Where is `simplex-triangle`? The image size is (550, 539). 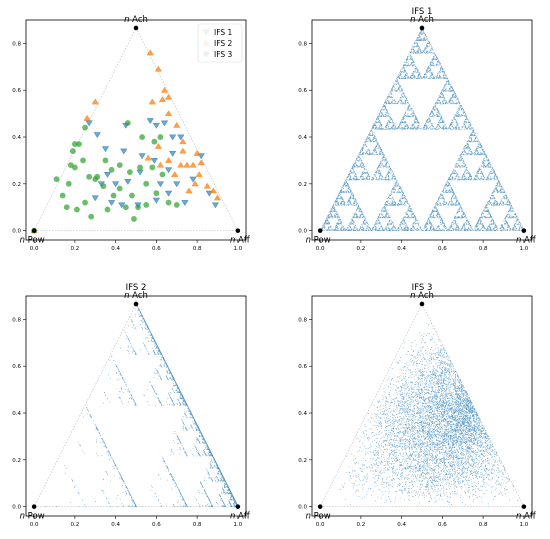 simplex-triangle is located at coordinates (422, 405).